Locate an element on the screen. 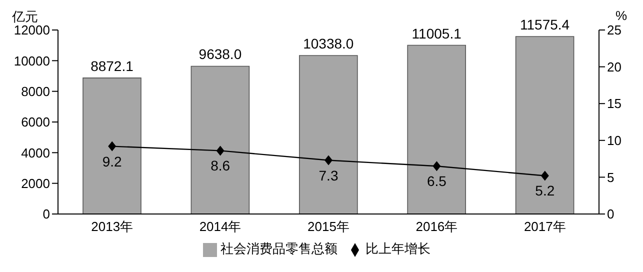 The height and width of the screenshot is (272, 643). x-tick-label: 2014年 is located at coordinates (220, 226).